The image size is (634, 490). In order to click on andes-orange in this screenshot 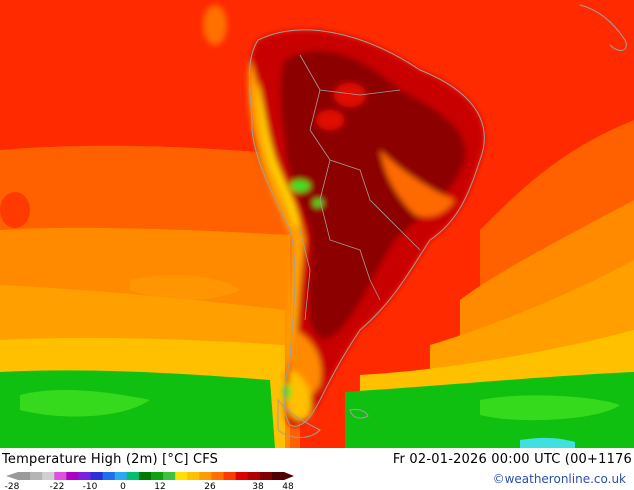, I will do `click(276, 210)`.